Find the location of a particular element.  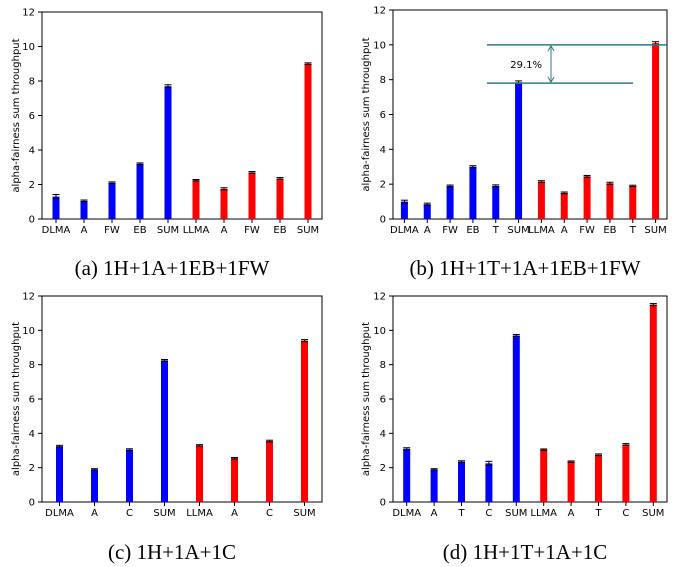

panel-caption: (a) 1H+1A+1EB+1FW is located at coordinates (172, 268).